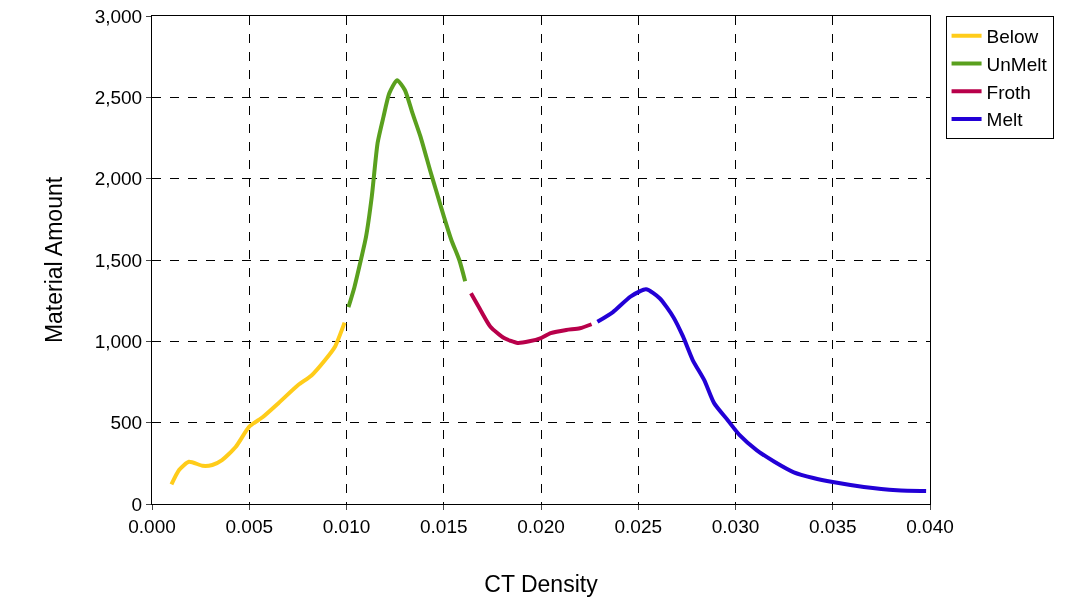 The image size is (1092, 616). Describe the element at coordinates (832, 526) in the screenshot. I see `x-tick-label: 0.035` at that location.